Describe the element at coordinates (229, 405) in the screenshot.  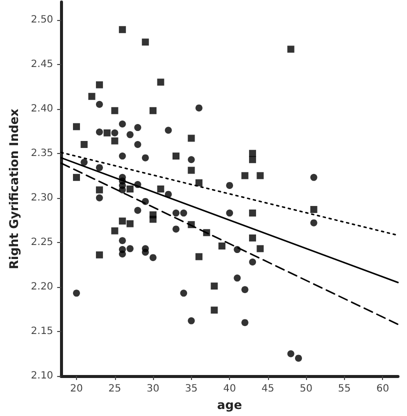
I see `x-axis-title: age` at that location.